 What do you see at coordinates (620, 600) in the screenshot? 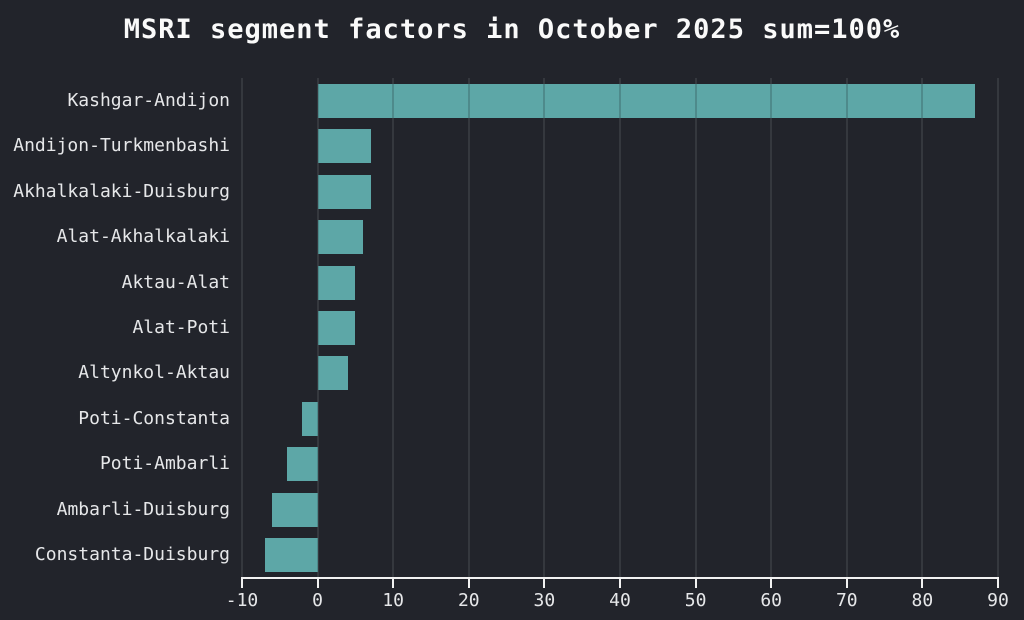
I see `x-tick-label: 40` at bounding box center [620, 600].